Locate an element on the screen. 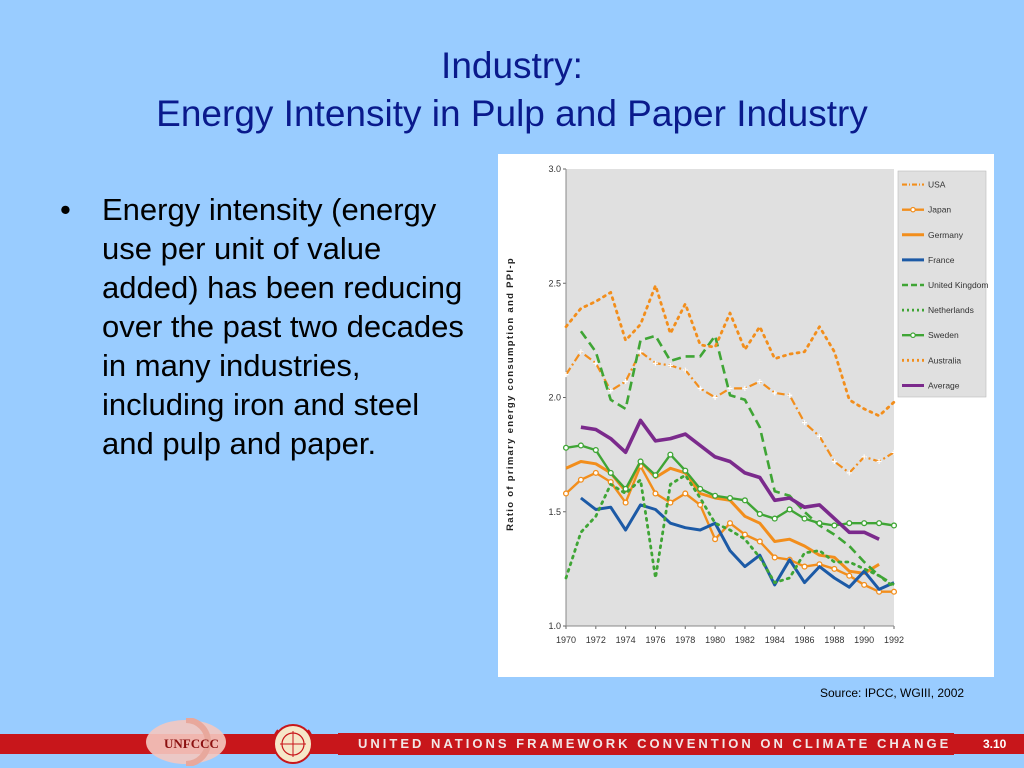 The image size is (1024, 768). y-axis: 1.0 1.5 2.0 2.5 3.0 is located at coordinates (557, 397).